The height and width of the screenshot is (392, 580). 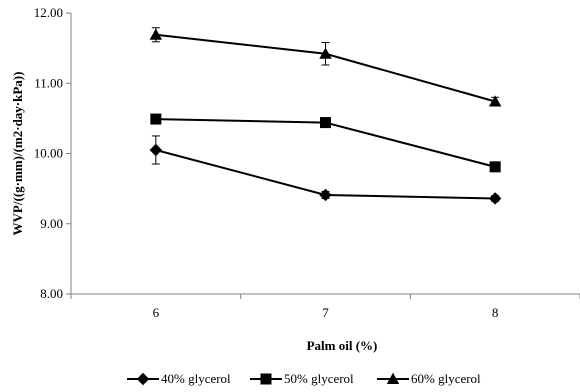 What do you see at coordinates (495, 312) in the screenshot?
I see `x-tick-label: 8` at bounding box center [495, 312].